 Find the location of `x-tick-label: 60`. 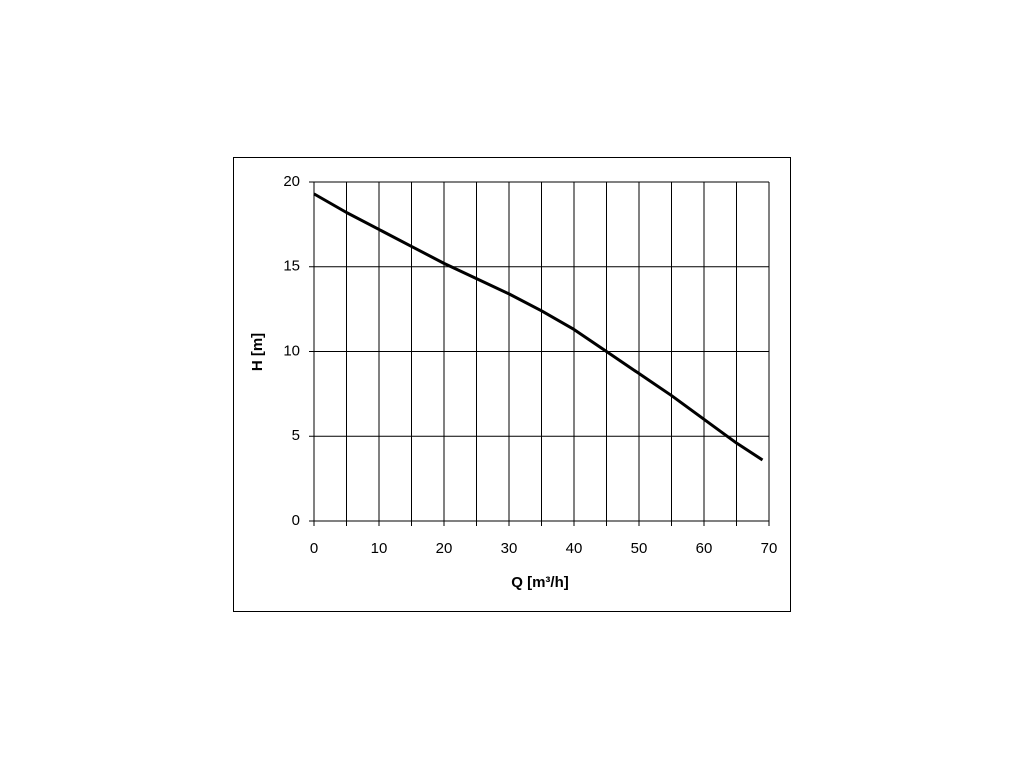

x-tick-label: 60 is located at coordinates (704, 548).